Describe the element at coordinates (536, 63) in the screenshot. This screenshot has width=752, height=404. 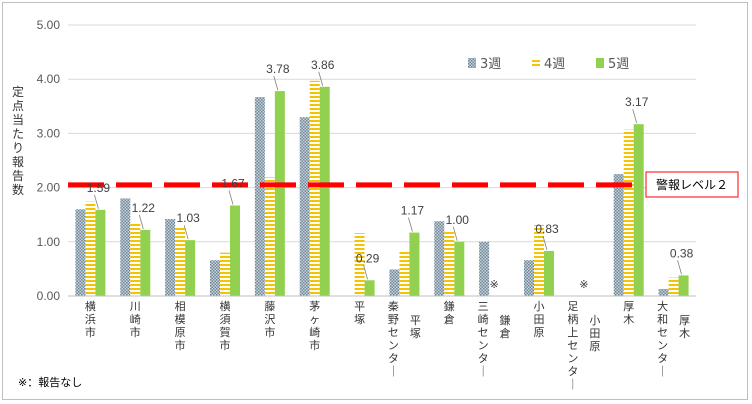
I see `legend-swatch-4wk` at that location.